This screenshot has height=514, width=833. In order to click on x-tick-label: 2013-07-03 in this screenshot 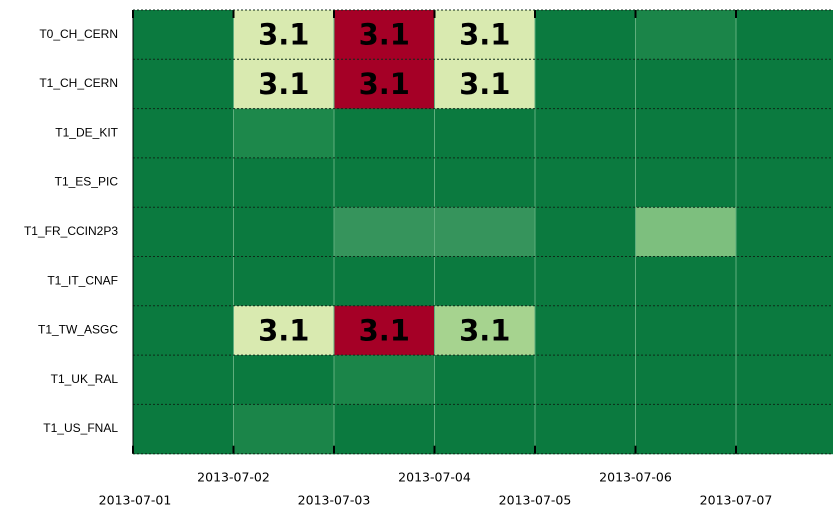, I will do `click(334, 500)`.